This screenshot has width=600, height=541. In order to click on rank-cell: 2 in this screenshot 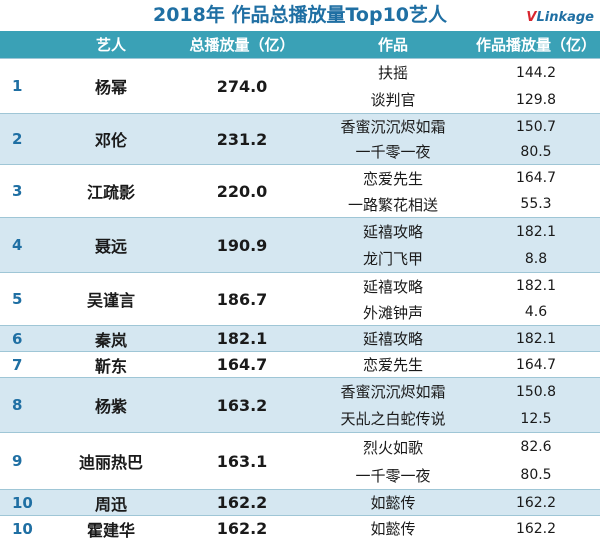, I will do `click(26, 139)`.